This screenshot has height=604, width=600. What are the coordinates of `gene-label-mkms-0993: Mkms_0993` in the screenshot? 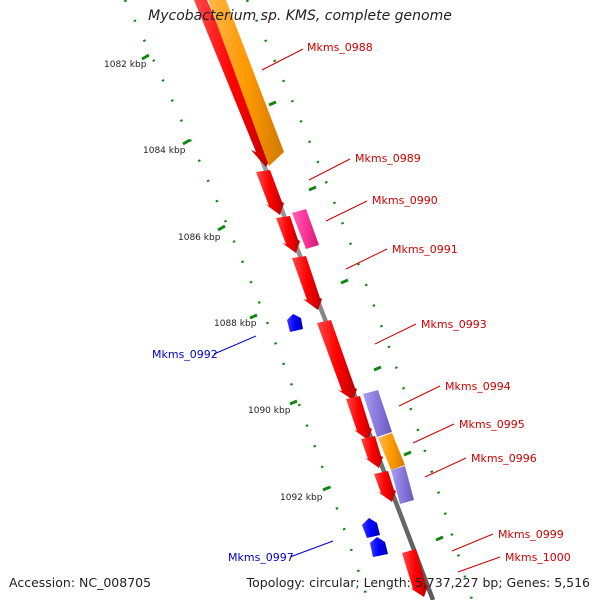 It's located at (454, 324).